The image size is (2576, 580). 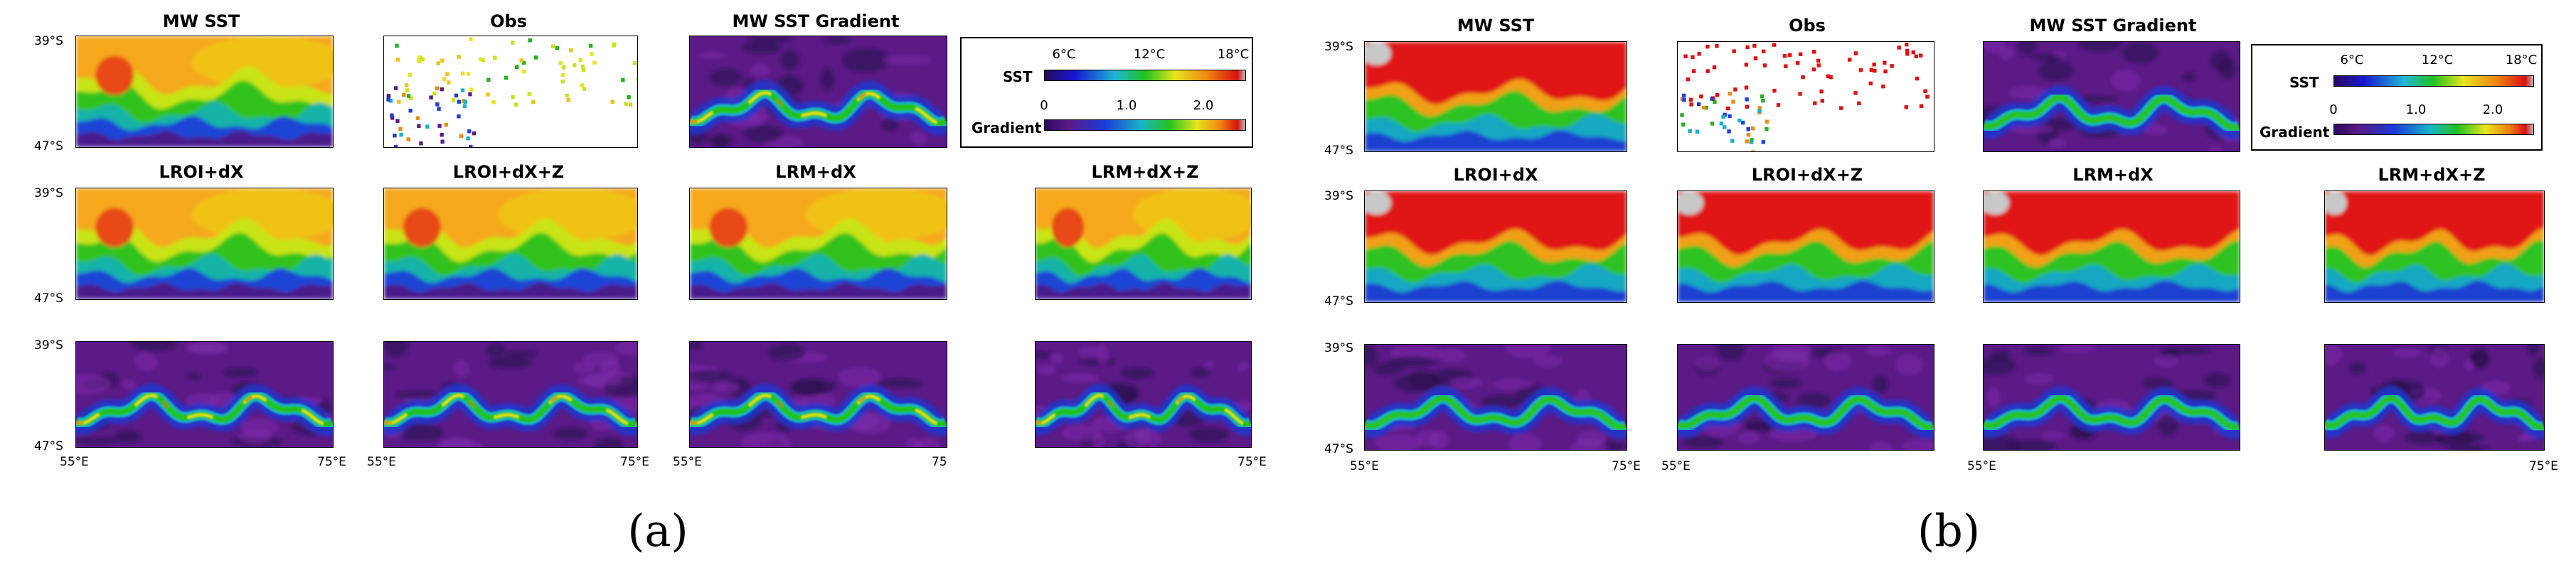 I want to click on panel-a-sublabel: (a), so click(x=657, y=531).